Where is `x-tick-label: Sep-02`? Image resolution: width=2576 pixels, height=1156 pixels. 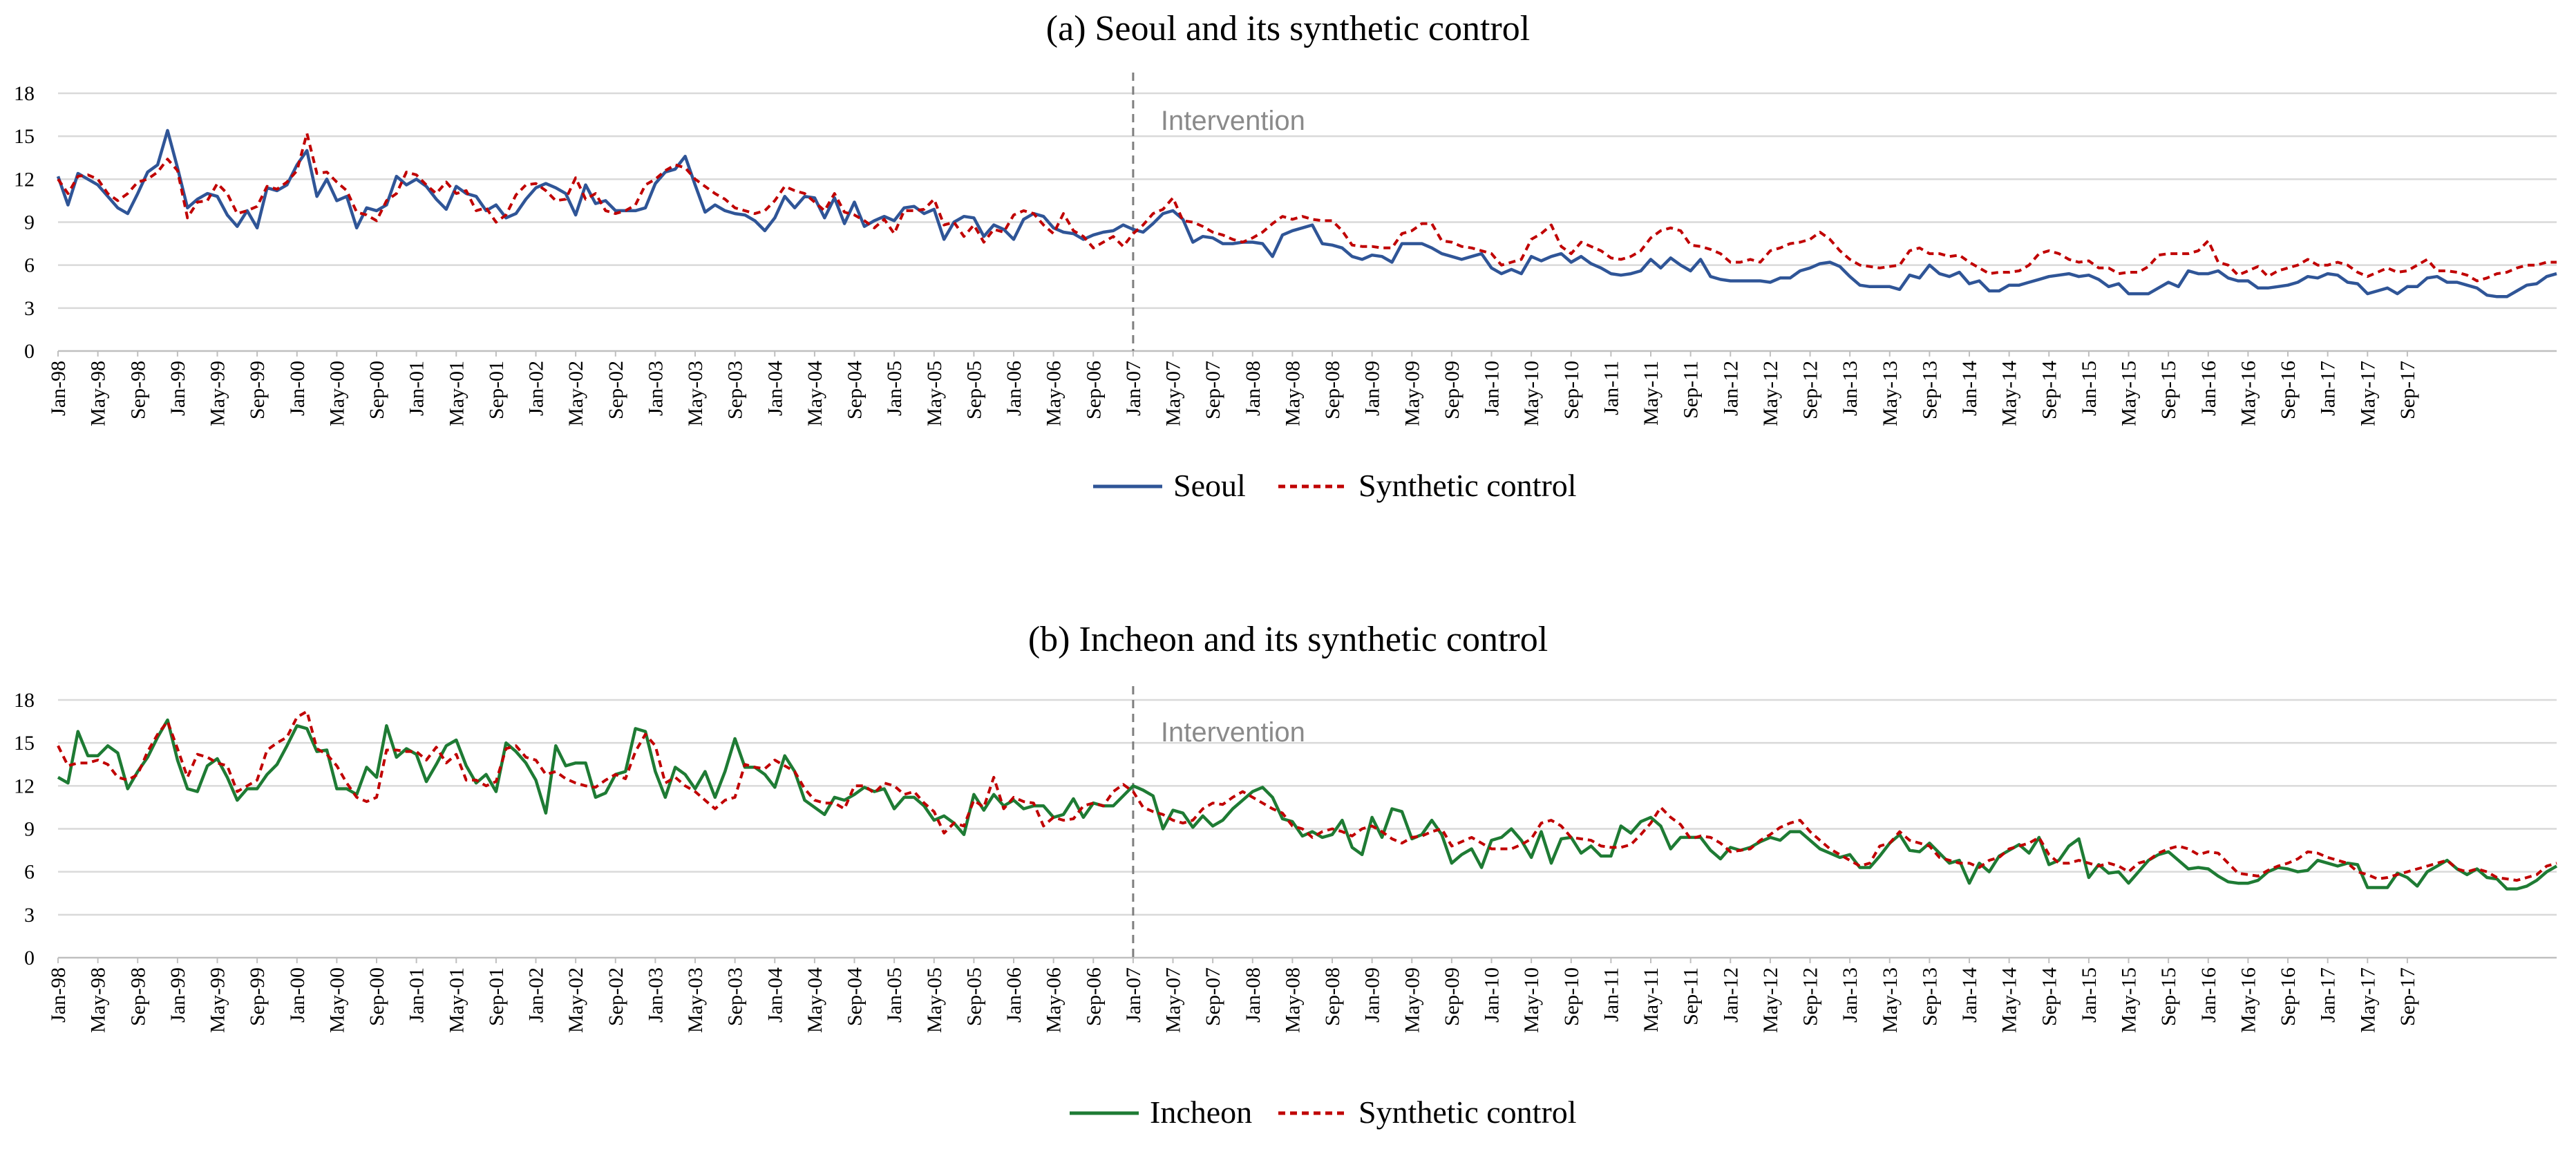
x-tick-label: Sep-02 is located at coordinates (616, 390).